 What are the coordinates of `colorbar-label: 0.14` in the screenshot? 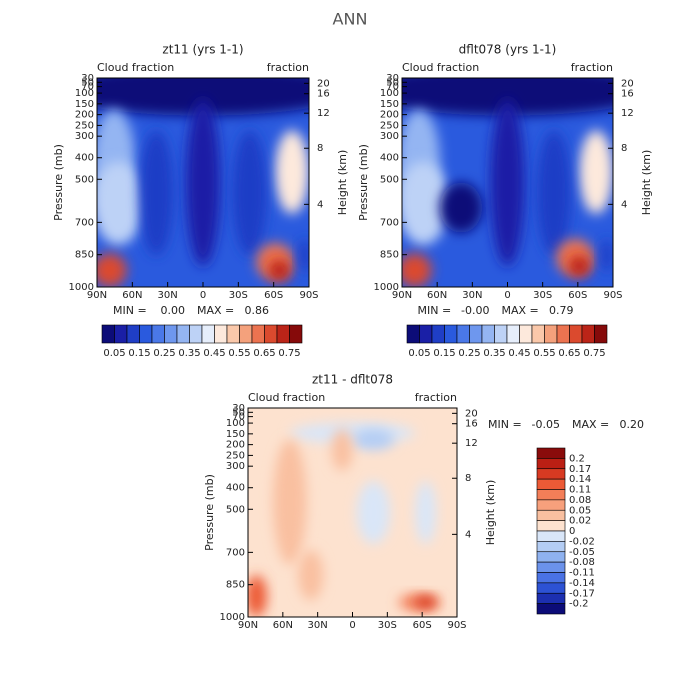 It's located at (580, 479).